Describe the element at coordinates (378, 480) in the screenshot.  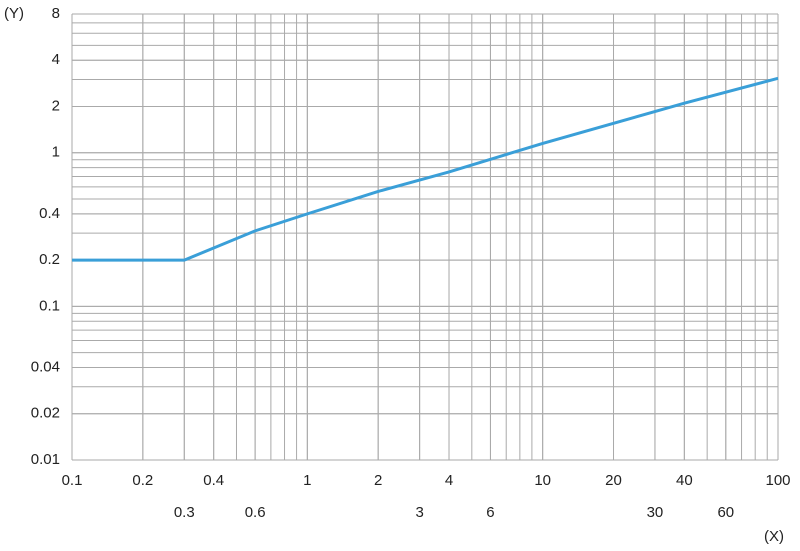
I see `x-tick-label: 2` at that location.